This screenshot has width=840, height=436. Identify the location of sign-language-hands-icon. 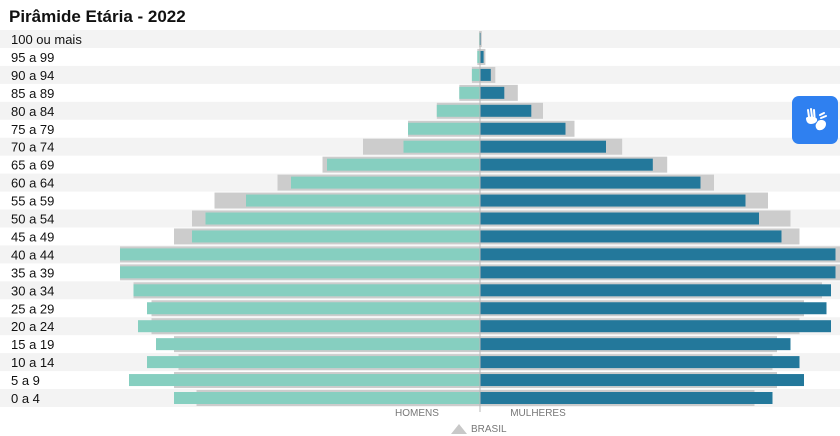
(816, 119).